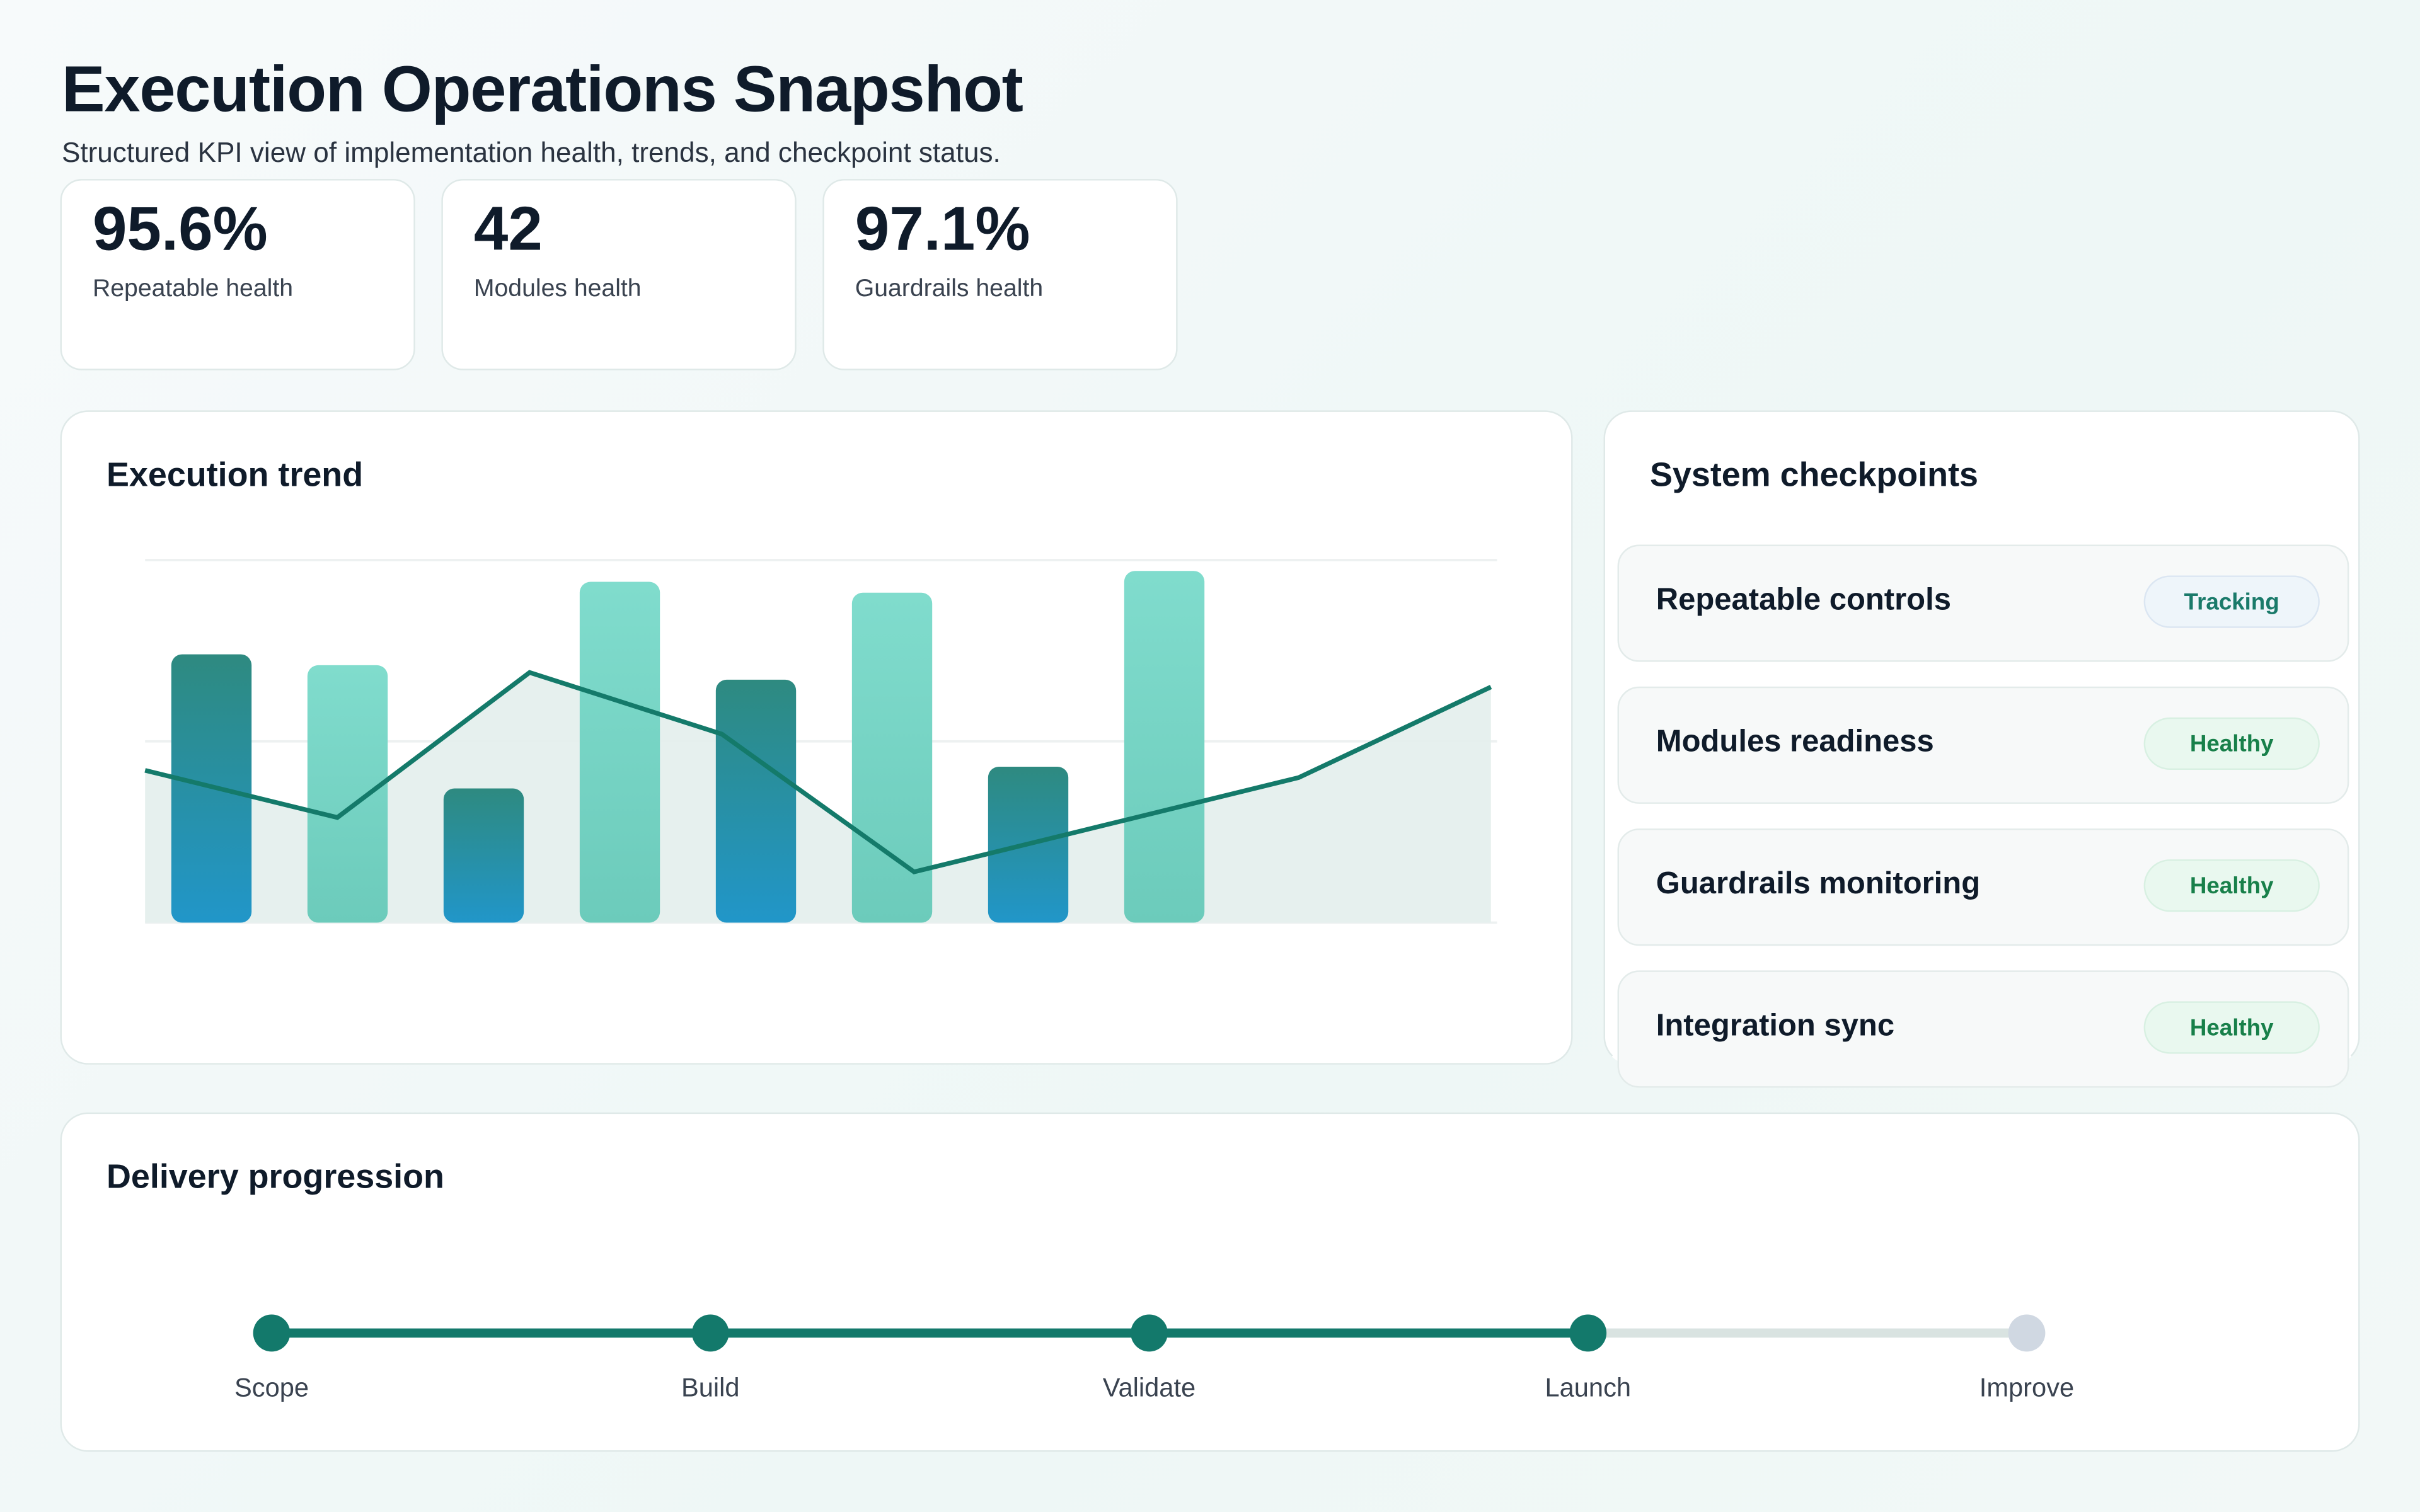 The width and height of the screenshot is (2420, 1512). I want to click on checkpoint-item: Repeatable controls Tracking, so click(1983, 603).